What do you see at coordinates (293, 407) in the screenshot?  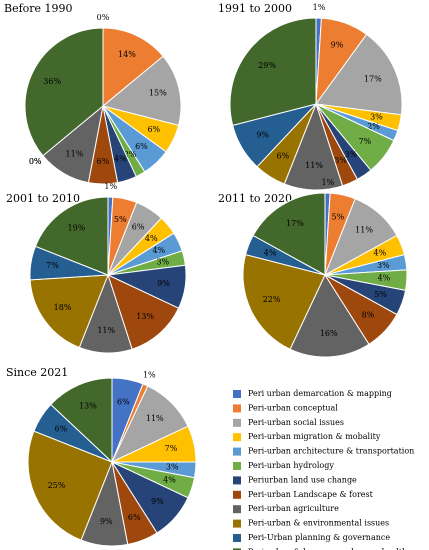 I see `legend-label: Peri-urban conceptual` at bounding box center [293, 407].